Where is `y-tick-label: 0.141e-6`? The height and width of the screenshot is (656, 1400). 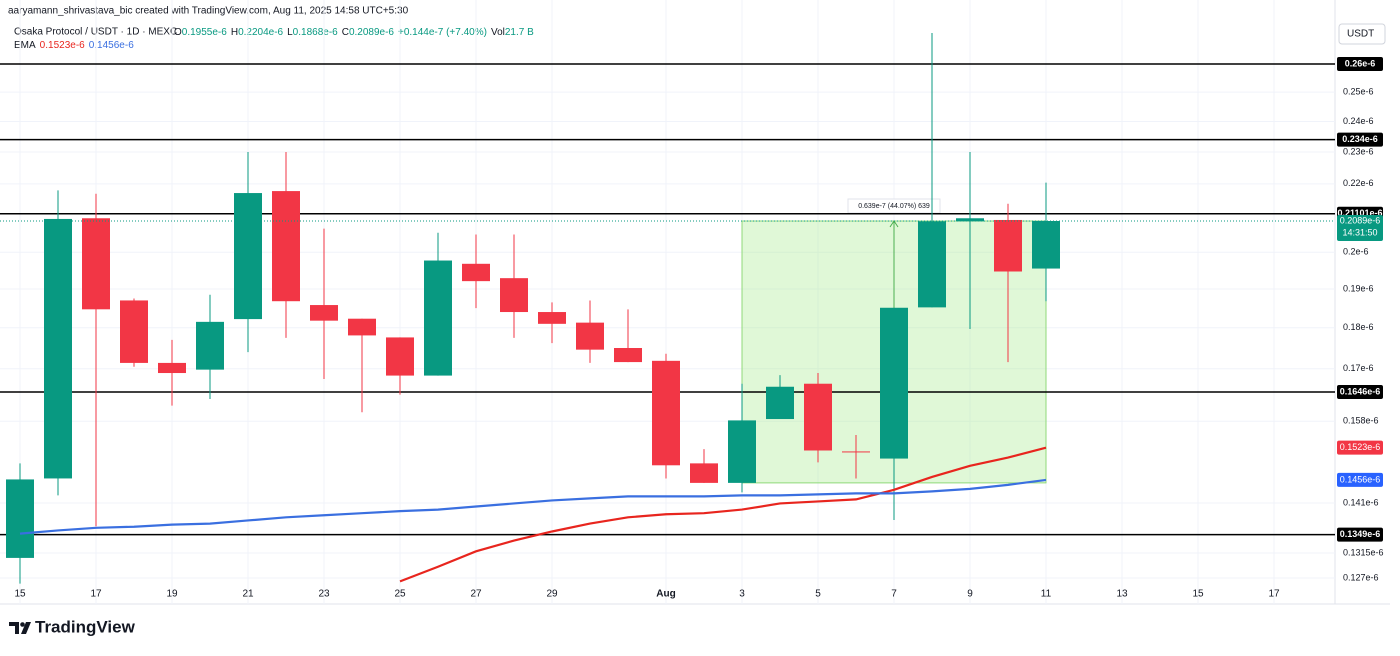 y-tick-label: 0.141e-6 is located at coordinates (1361, 502).